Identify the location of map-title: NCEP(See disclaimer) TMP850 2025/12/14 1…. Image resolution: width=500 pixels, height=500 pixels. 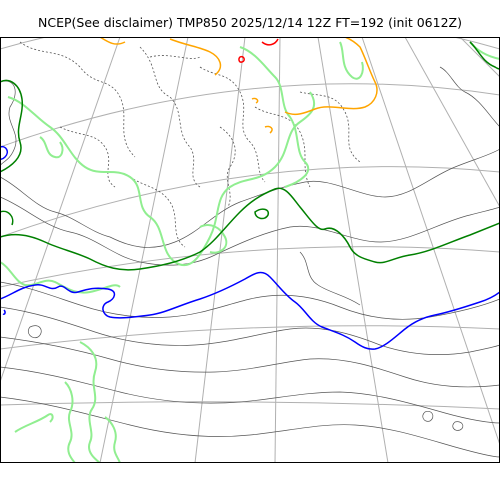
(250, 22).